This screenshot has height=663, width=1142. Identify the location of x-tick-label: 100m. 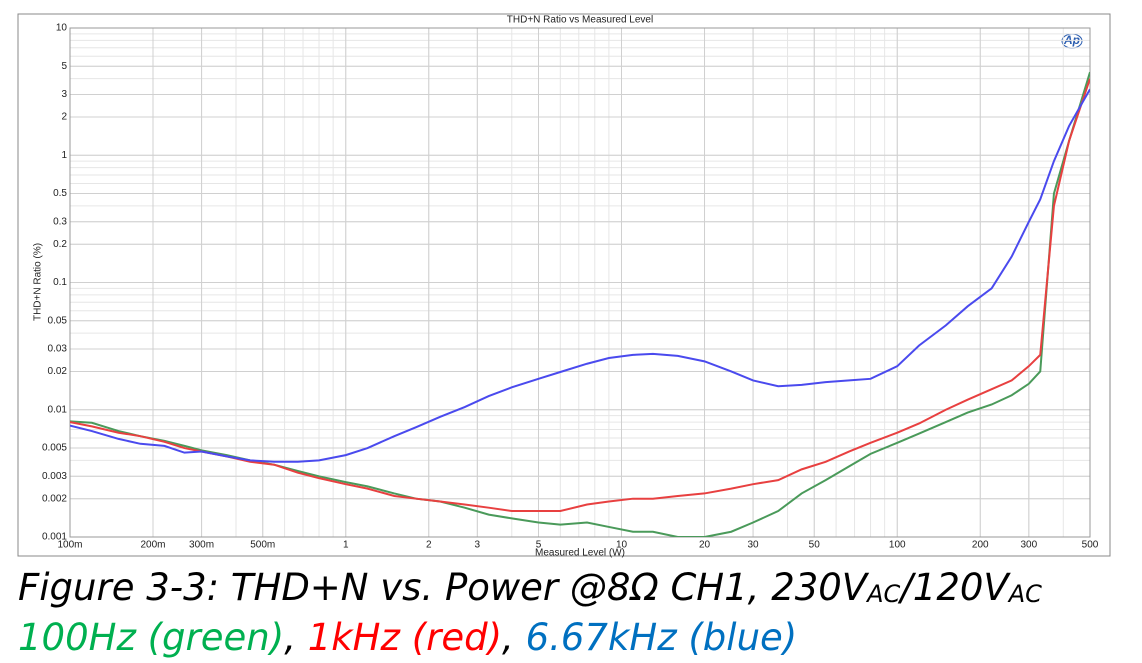
(69, 545).